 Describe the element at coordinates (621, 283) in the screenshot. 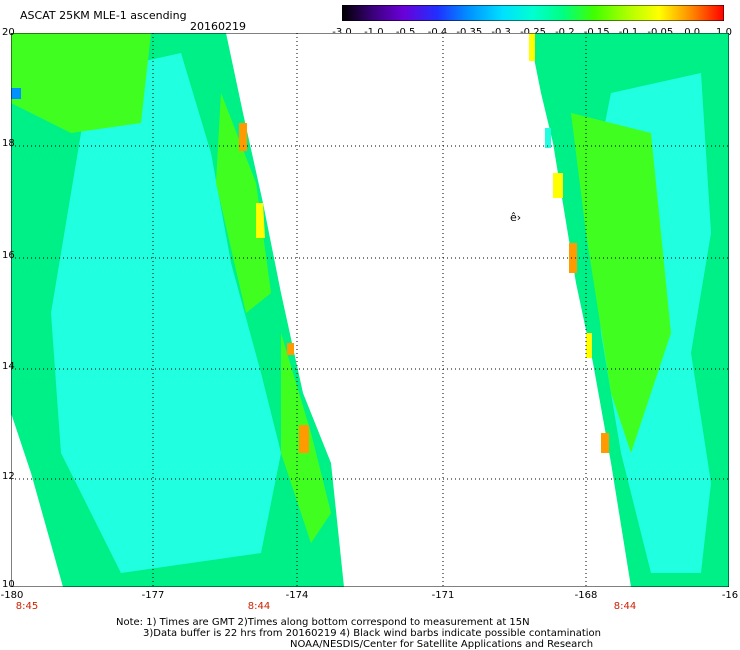

I see `swath-right-patch` at that location.